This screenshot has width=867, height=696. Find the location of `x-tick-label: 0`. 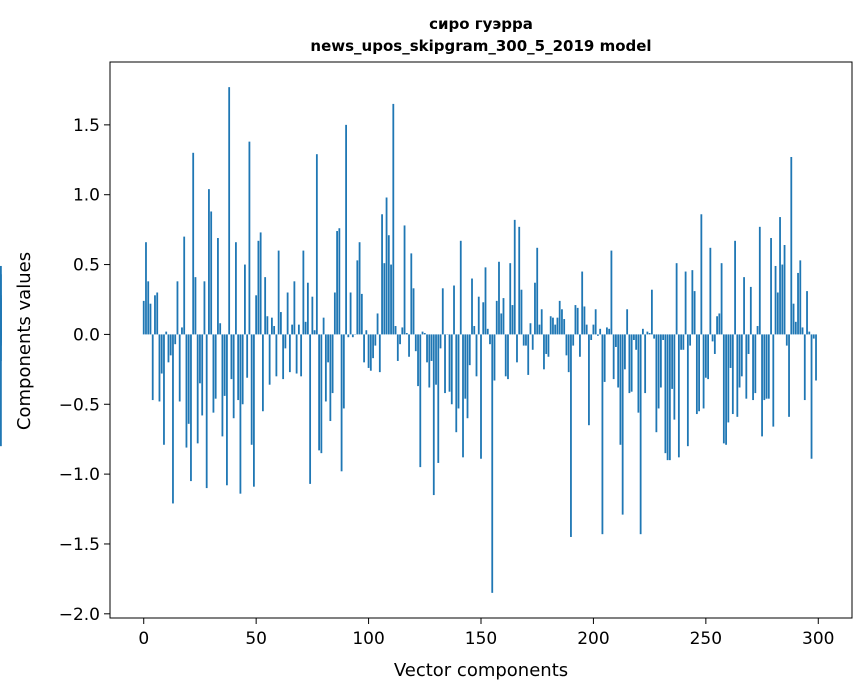

x-tick-label: 0 is located at coordinates (143, 639).